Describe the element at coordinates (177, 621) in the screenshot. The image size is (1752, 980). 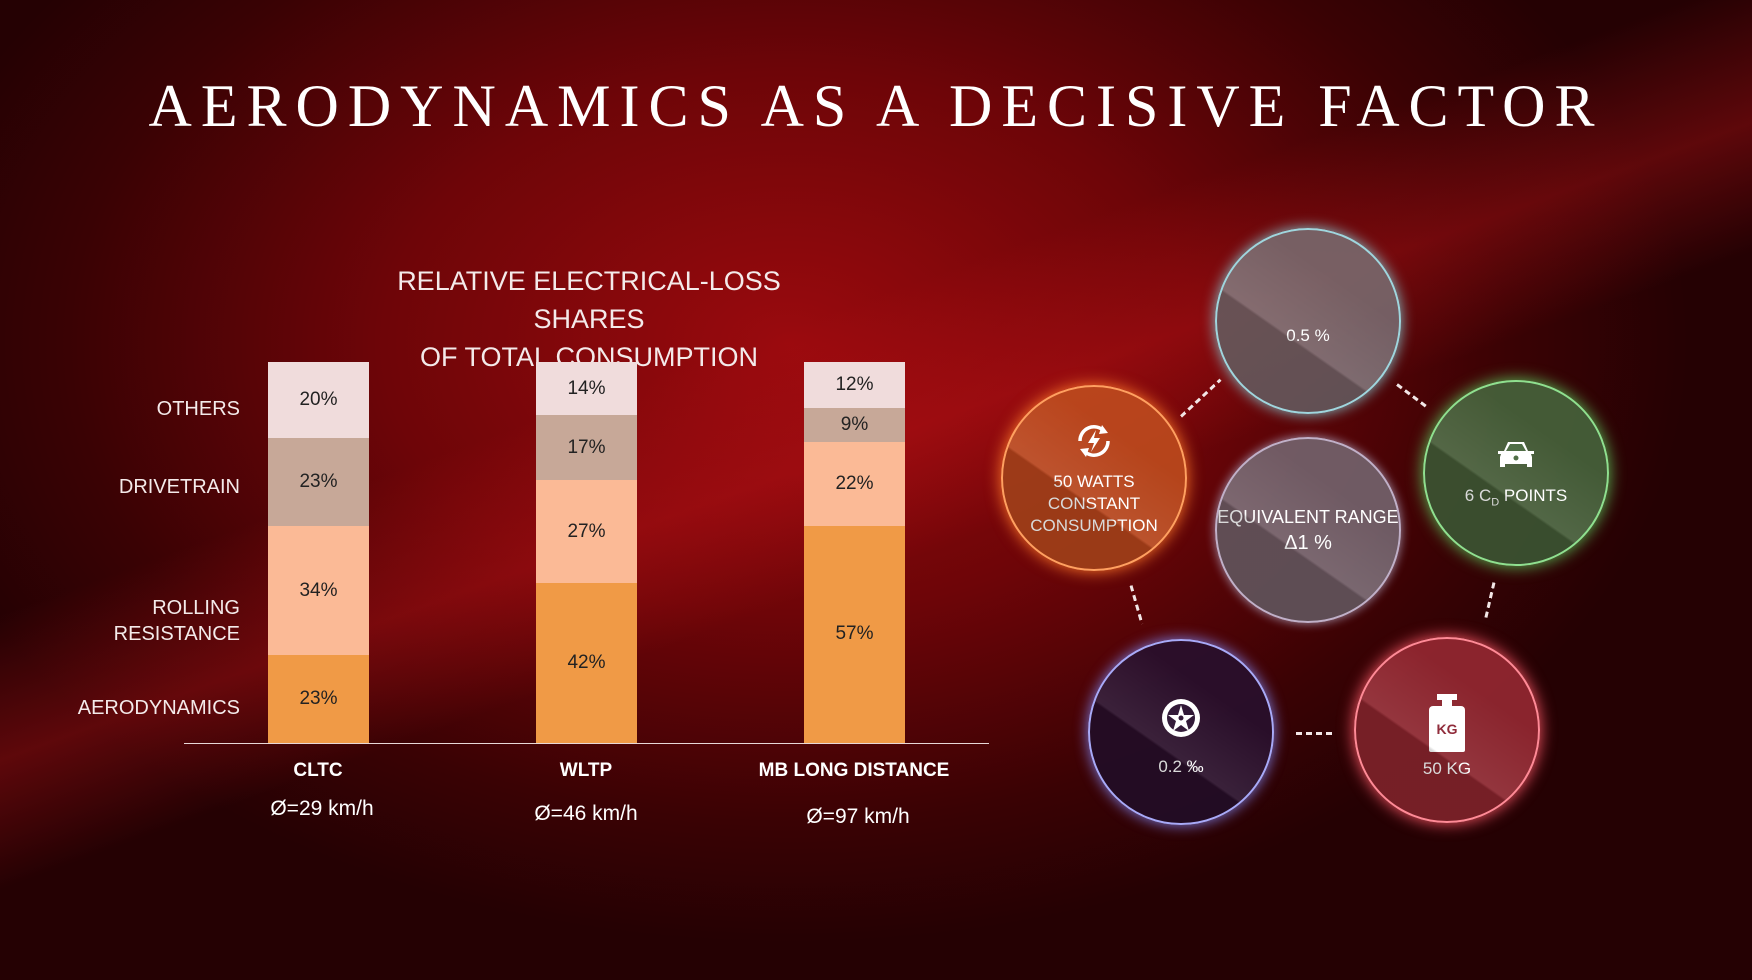
I see `row-label-rolling-resistance: ROLLING RESISTANCE` at that location.